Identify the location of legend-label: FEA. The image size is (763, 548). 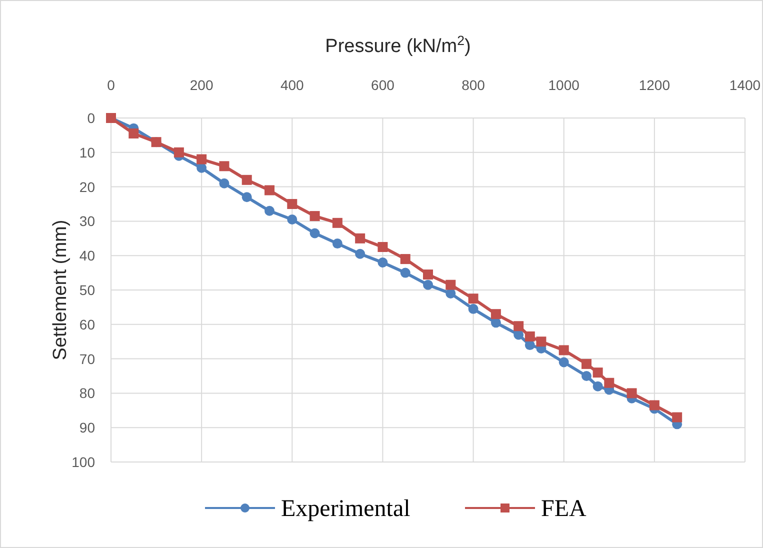
(564, 509).